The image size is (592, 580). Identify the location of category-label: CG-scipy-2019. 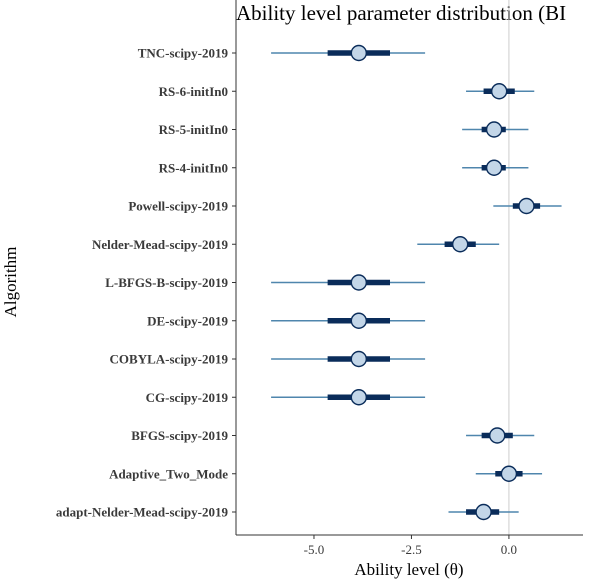
(187, 397).